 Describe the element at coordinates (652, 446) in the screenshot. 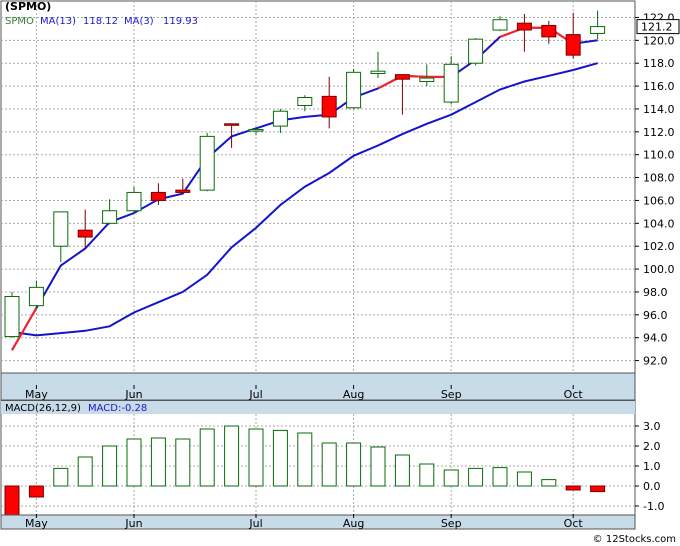

I see `macd-tick-label: 2.0` at that location.